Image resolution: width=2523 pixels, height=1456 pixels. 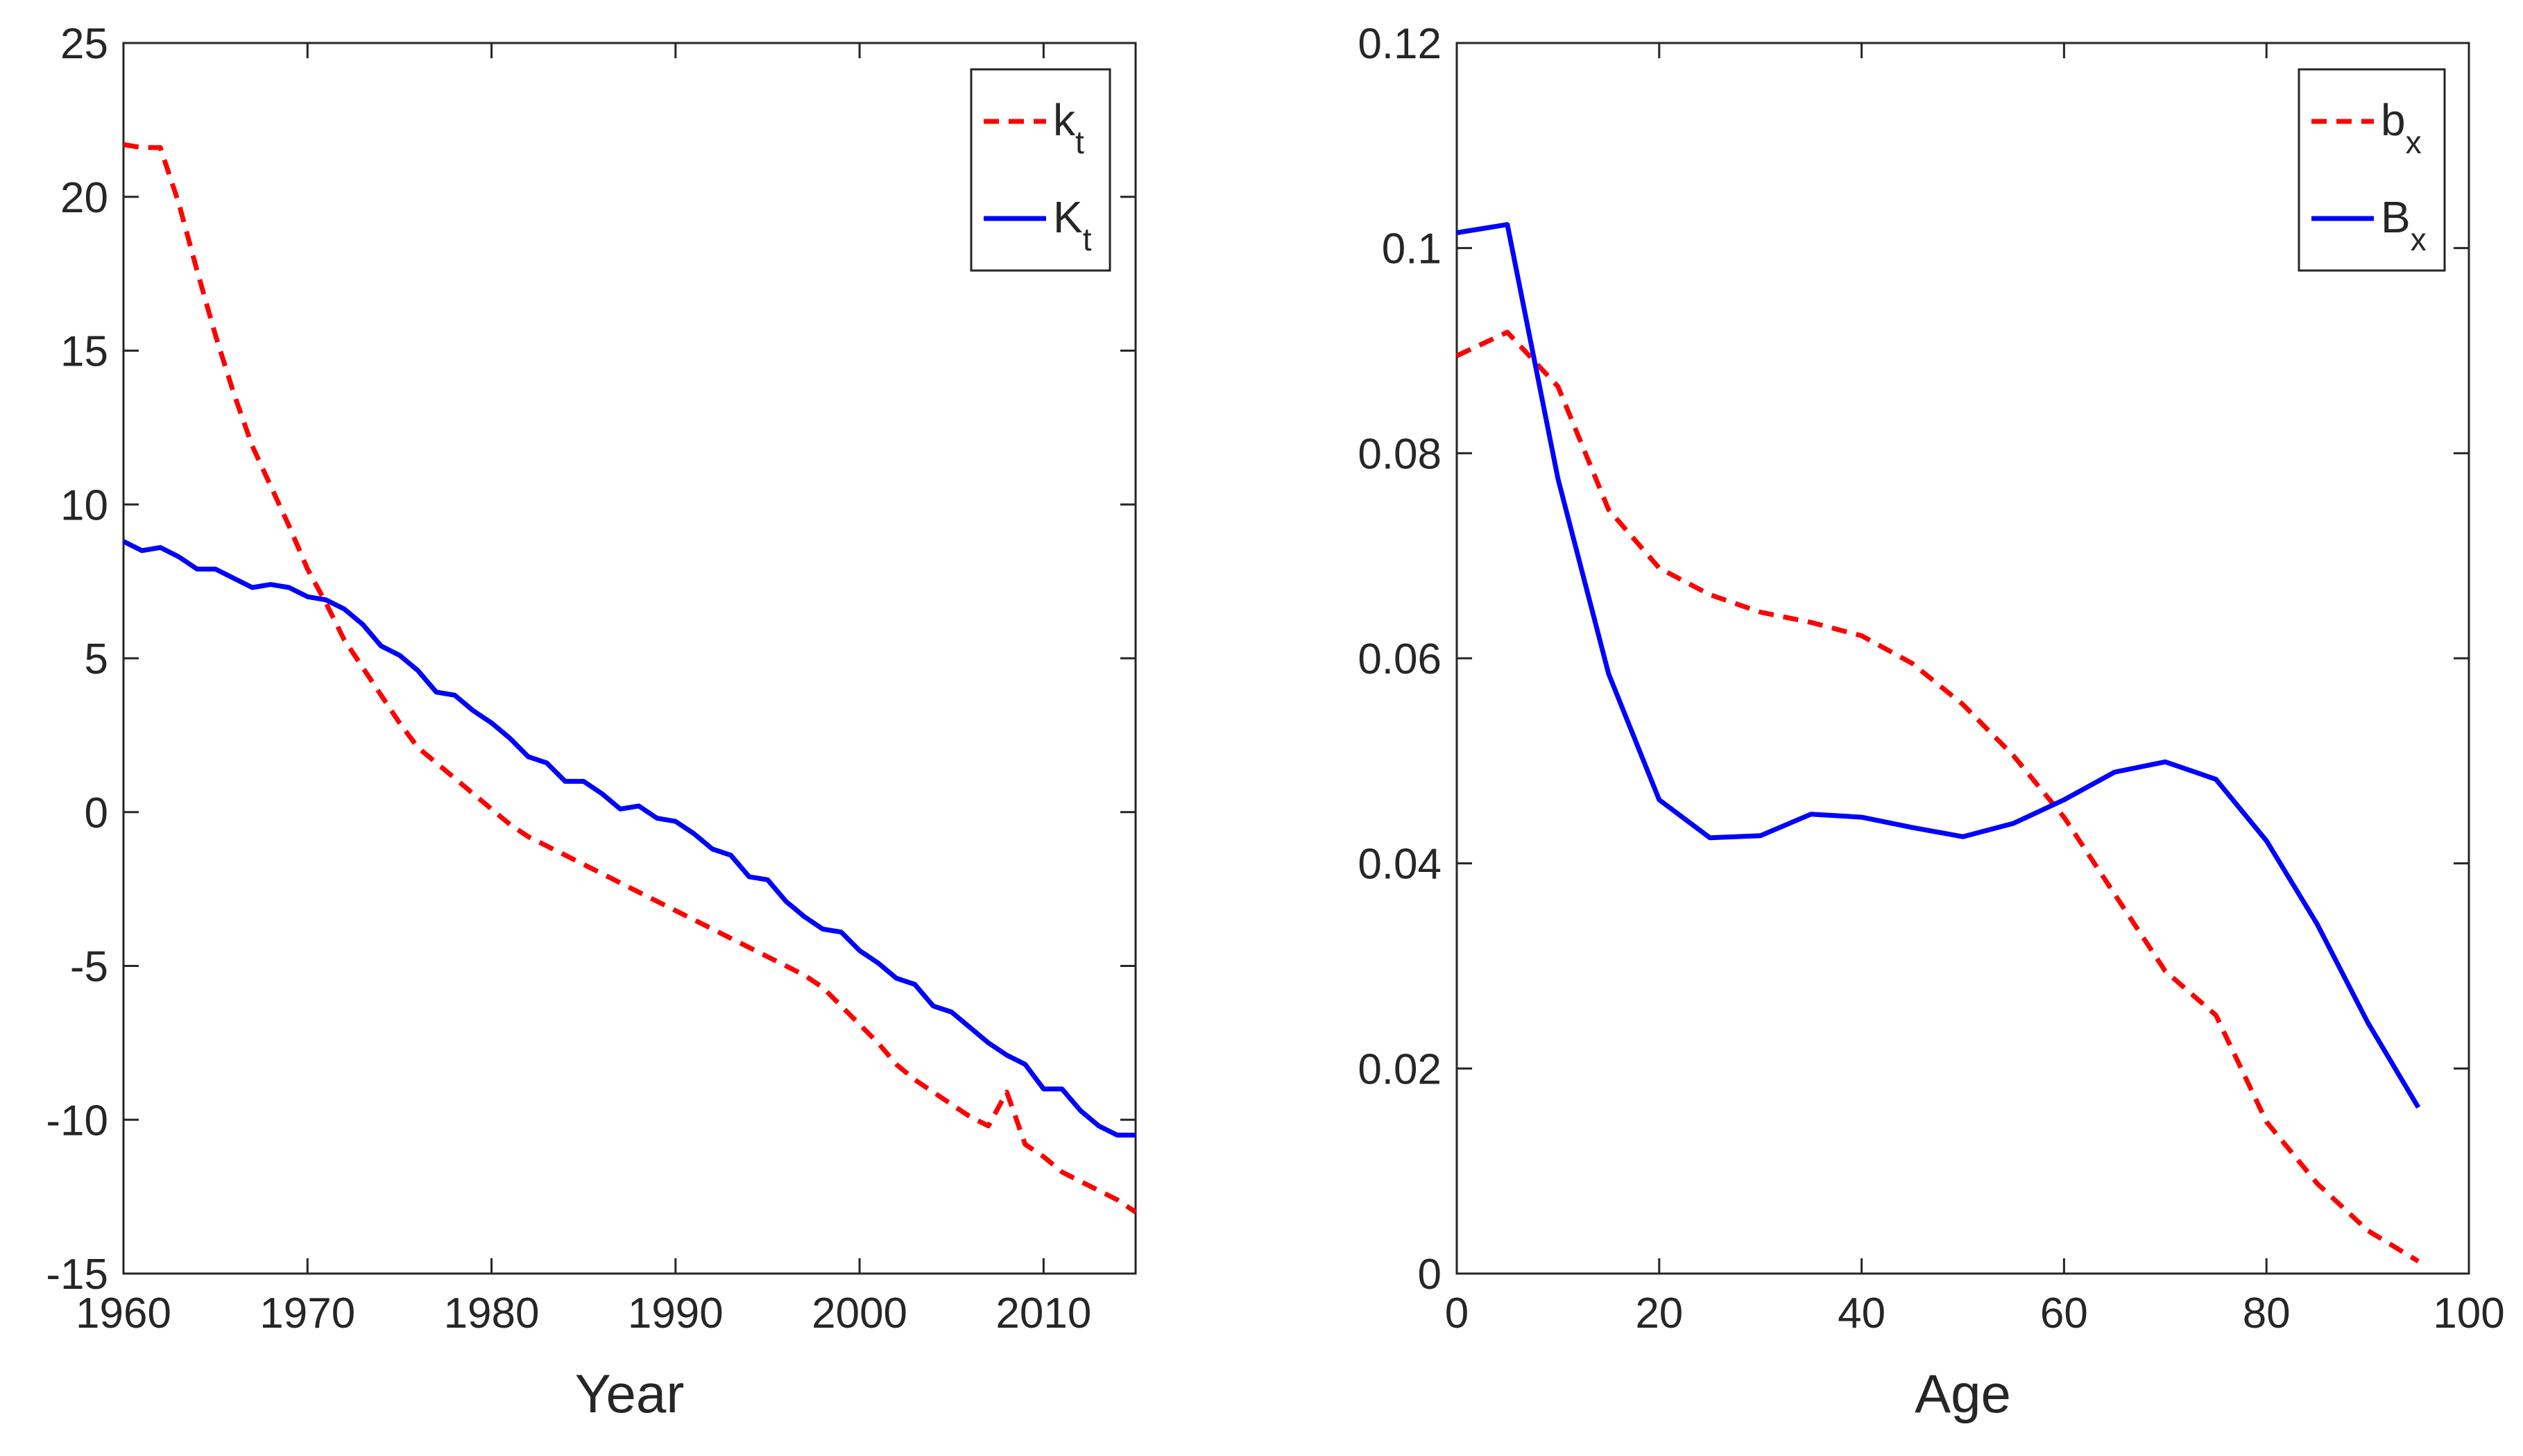 What do you see at coordinates (1400, 454) in the screenshot?
I see `y-tick-label: 0.08` at bounding box center [1400, 454].